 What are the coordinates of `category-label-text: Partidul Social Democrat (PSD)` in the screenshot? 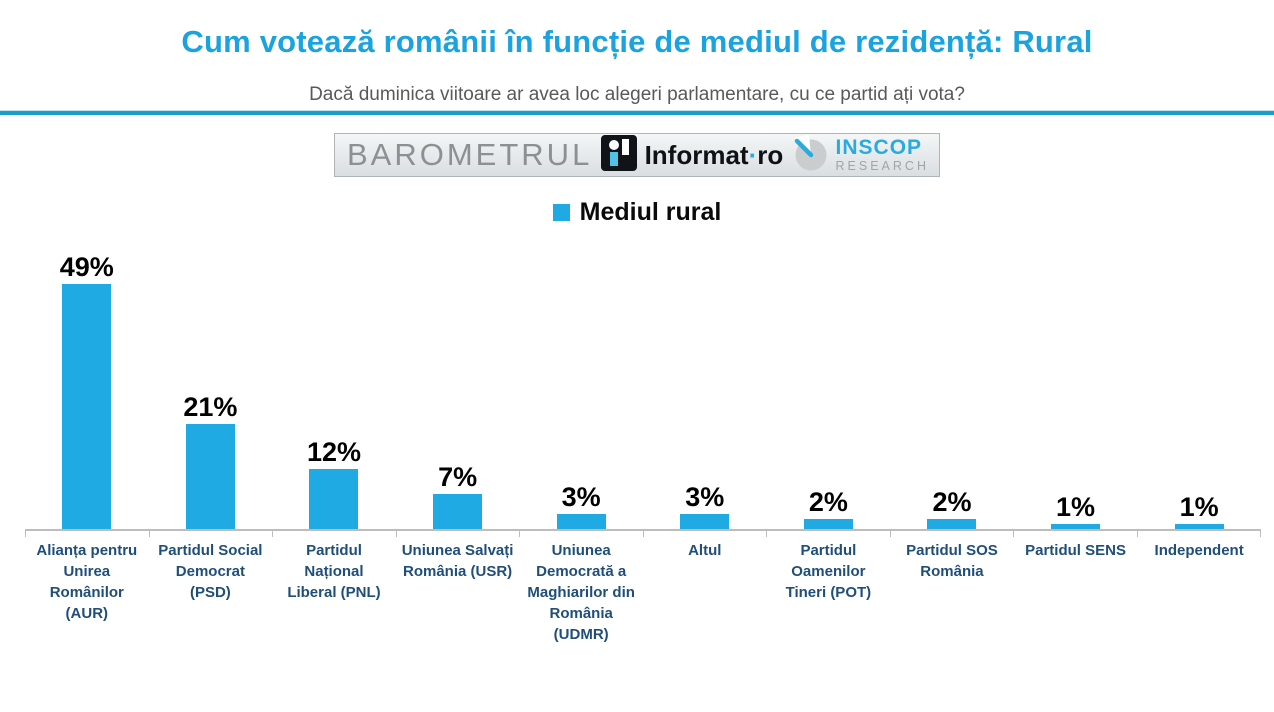 It's located at (210, 571).